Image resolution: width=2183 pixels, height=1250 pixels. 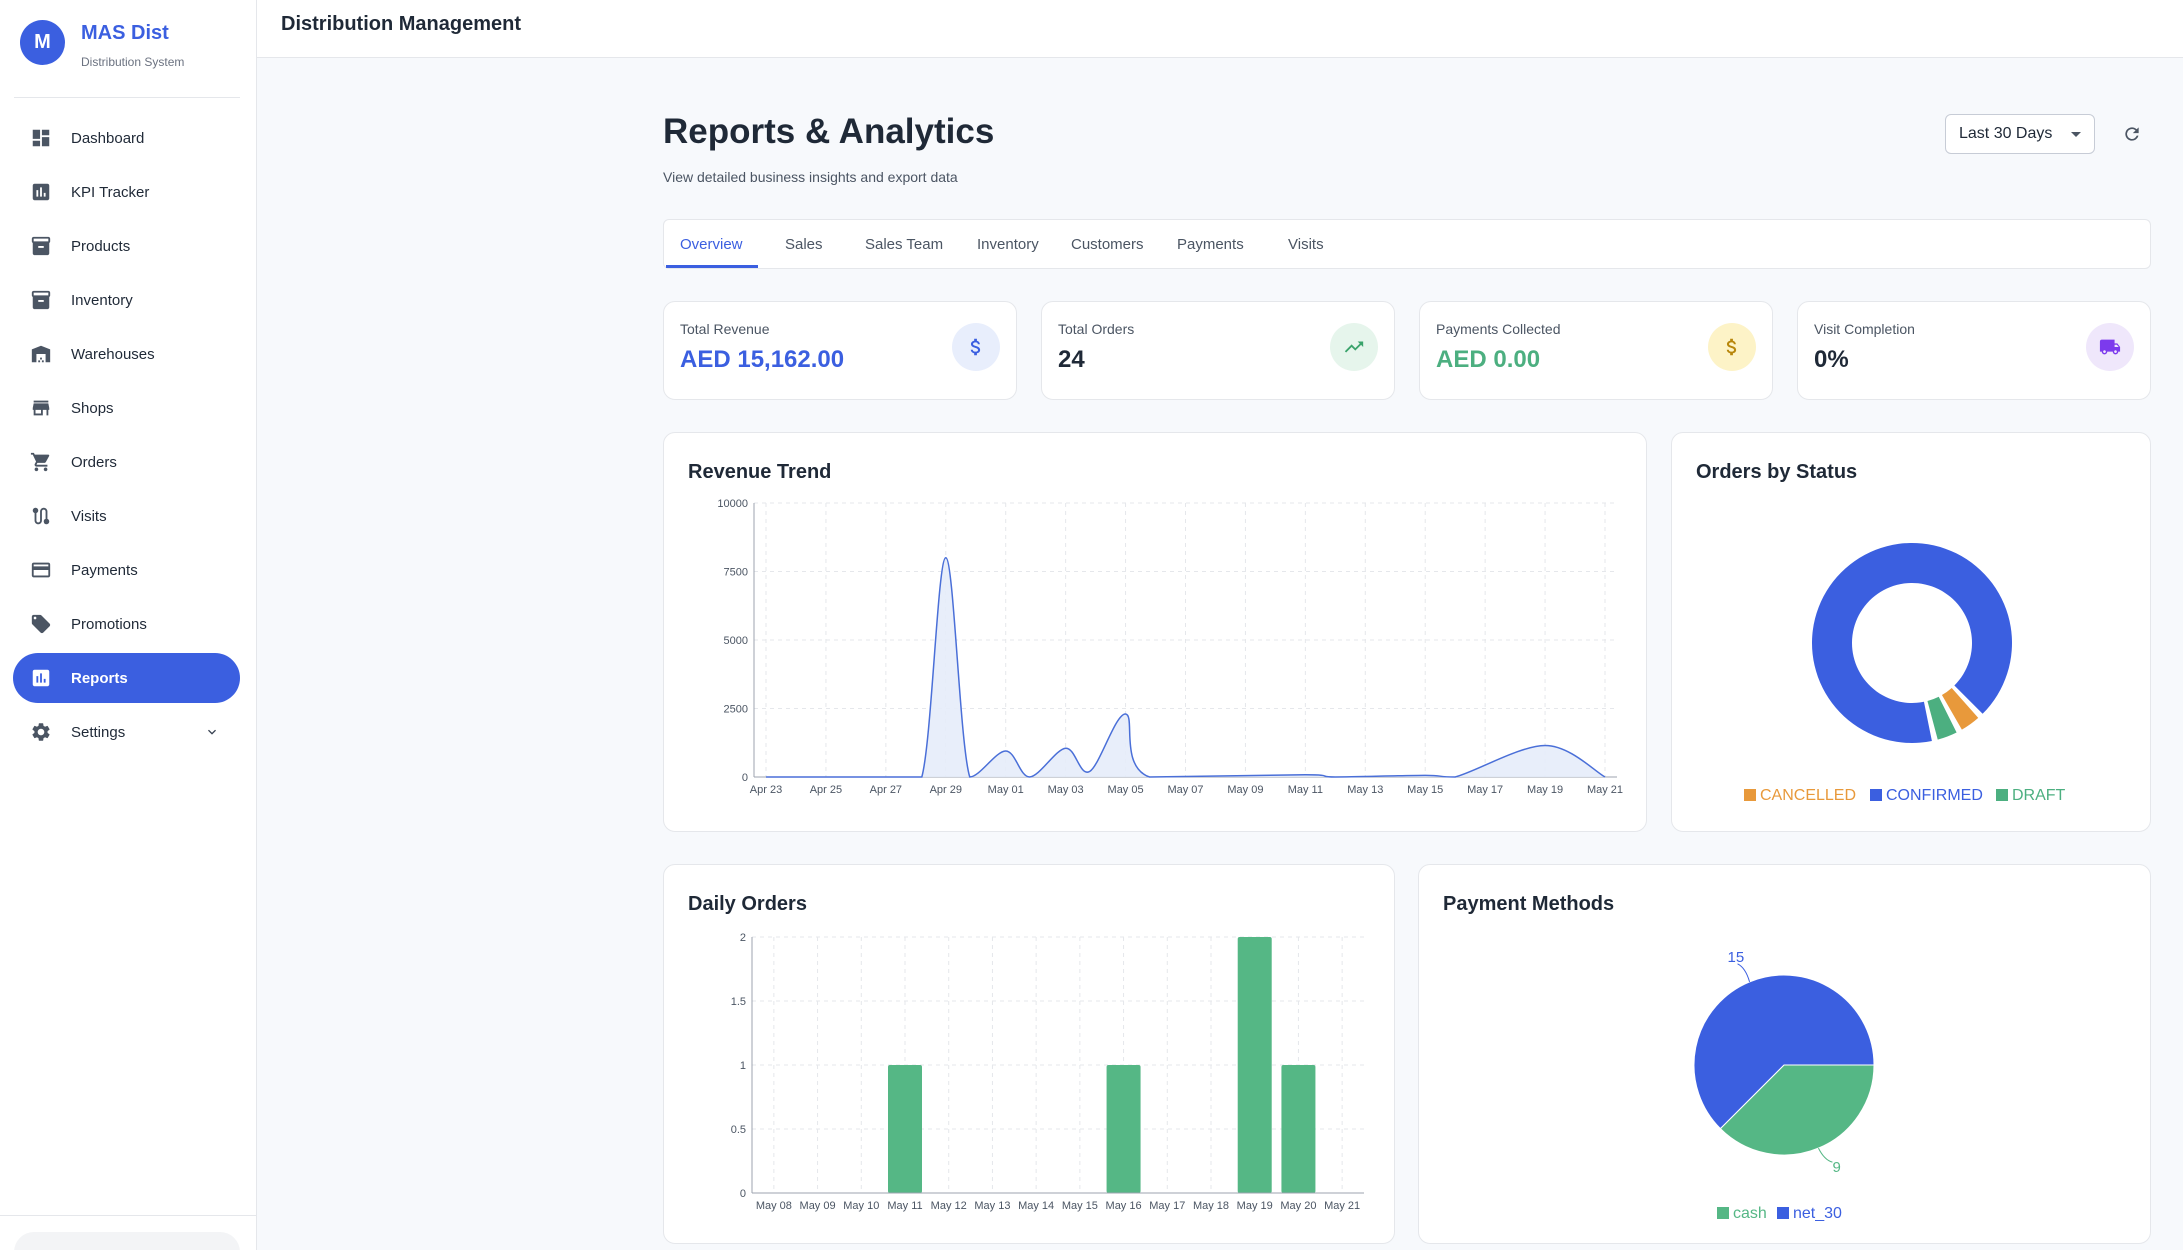 What do you see at coordinates (1126, 790) in the screenshot?
I see `x-tick-label: May 05` at bounding box center [1126, 790].